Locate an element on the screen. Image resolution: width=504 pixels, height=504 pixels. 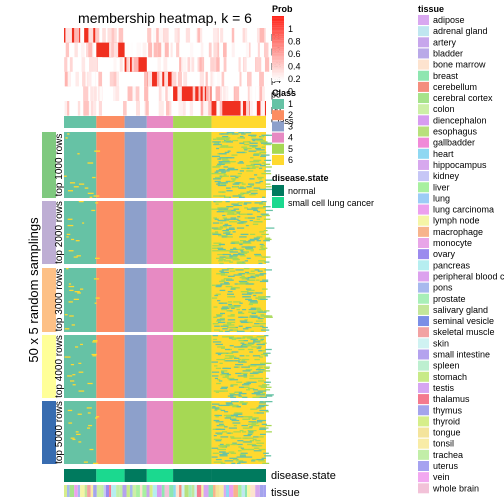
tissue-legend-label: adipose is located at coordinates (449, 20).